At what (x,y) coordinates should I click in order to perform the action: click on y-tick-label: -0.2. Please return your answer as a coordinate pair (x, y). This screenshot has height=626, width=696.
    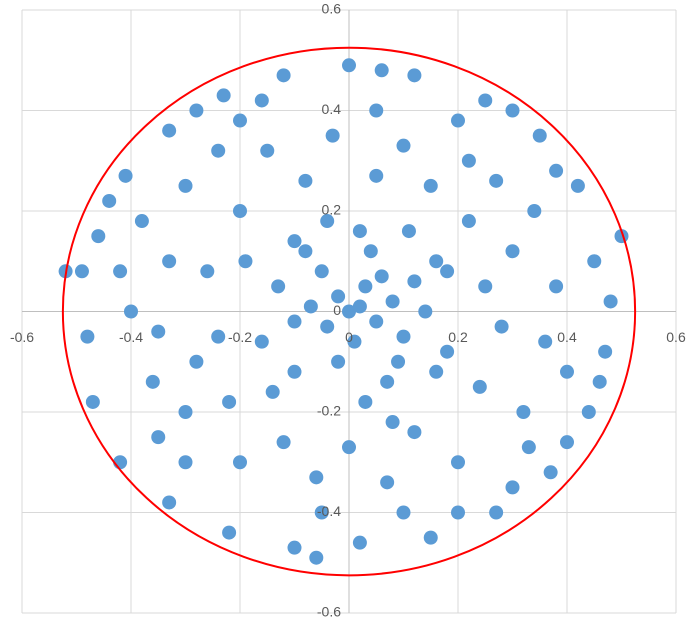
    Looking at the image, I should click on (329, 411).